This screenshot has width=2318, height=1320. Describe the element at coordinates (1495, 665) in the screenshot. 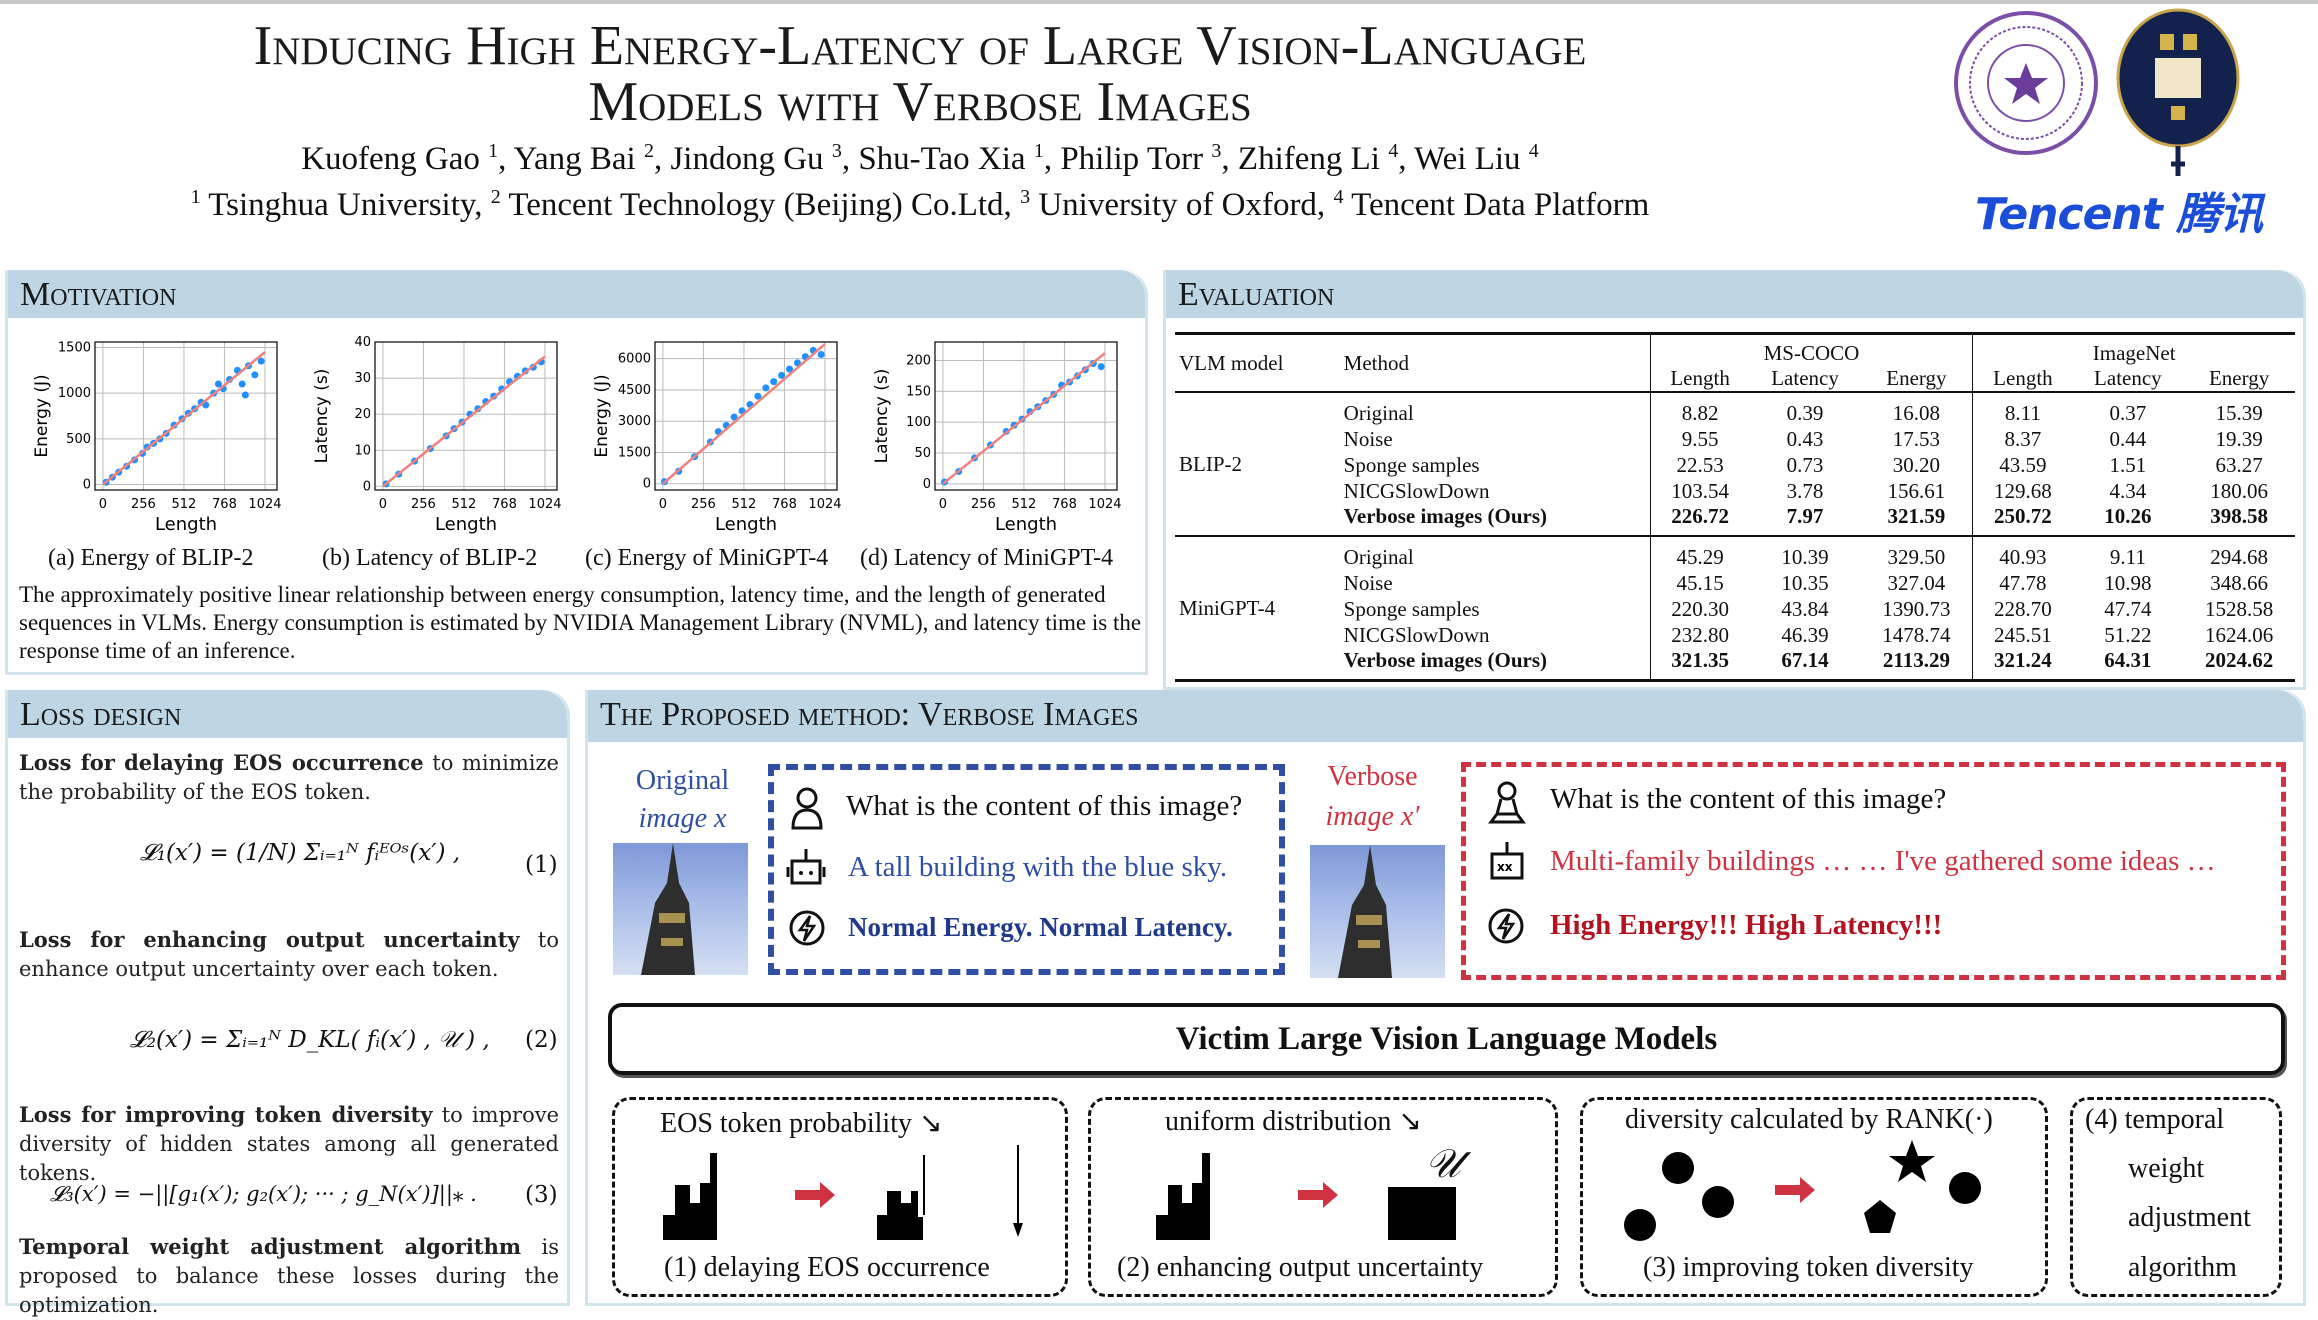

I see `method-name: Verbose images (Ours)` at that location.